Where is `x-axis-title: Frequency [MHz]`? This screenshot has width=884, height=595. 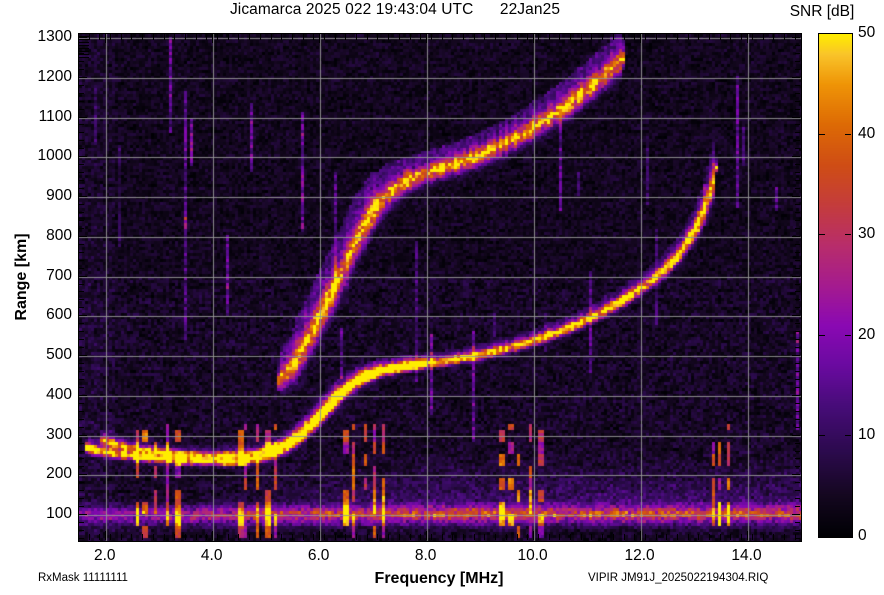 x-axis-title: Frequency [MHz] is located at coordinates (439, 578).